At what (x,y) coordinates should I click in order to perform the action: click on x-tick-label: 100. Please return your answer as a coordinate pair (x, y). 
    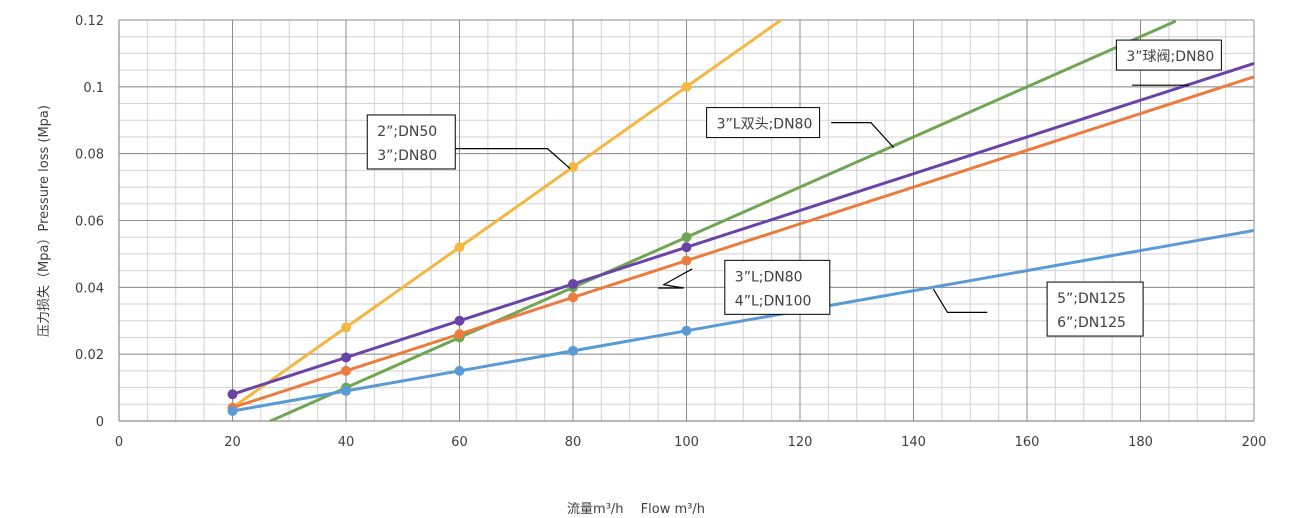
    Looking at the image, I should click on (686, 442).